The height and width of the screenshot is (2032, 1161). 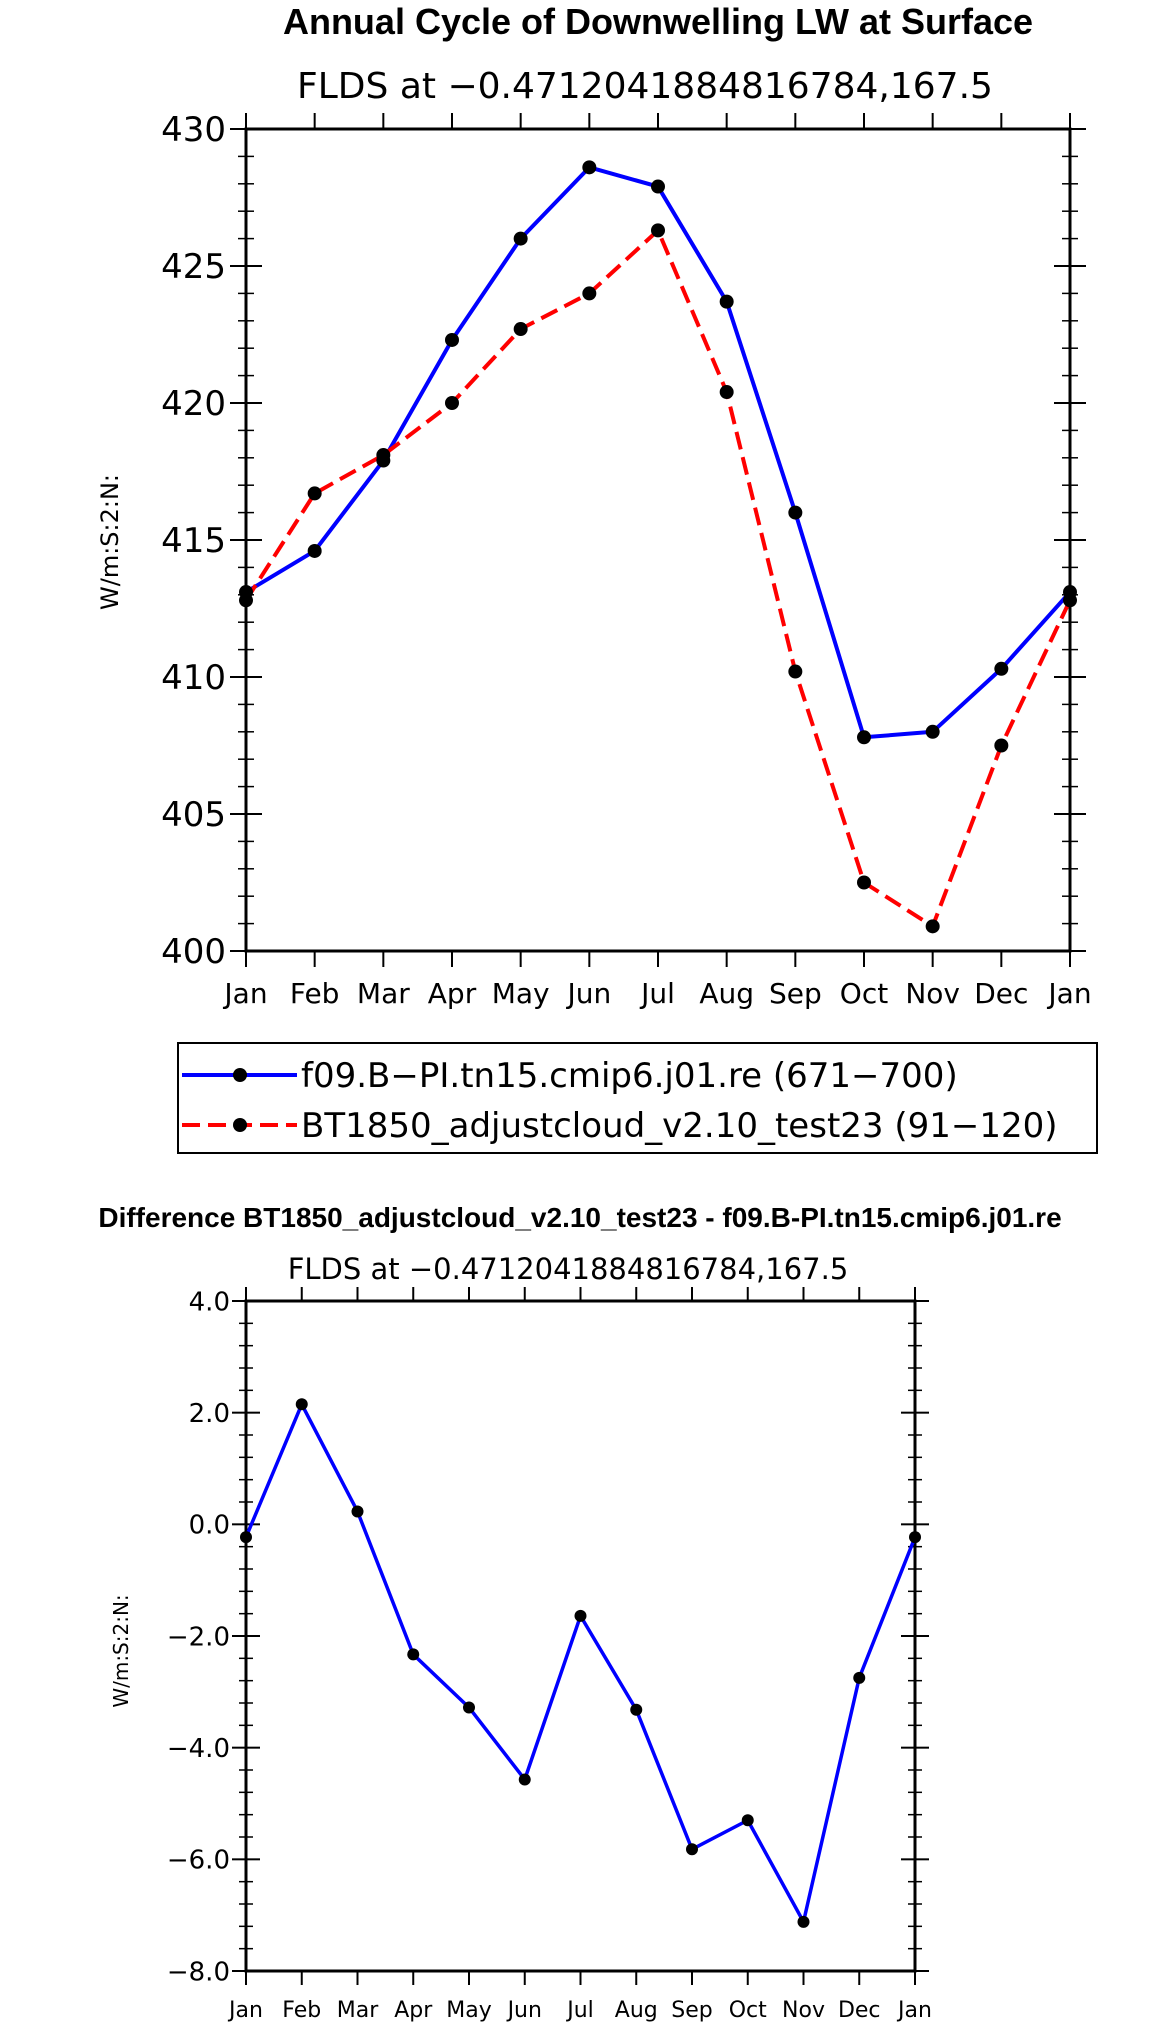 What do you see at coordinates (193, 267) in the screenshot?
I see `chart1-y-tick-label: 425` at bounding box center [193, 267].